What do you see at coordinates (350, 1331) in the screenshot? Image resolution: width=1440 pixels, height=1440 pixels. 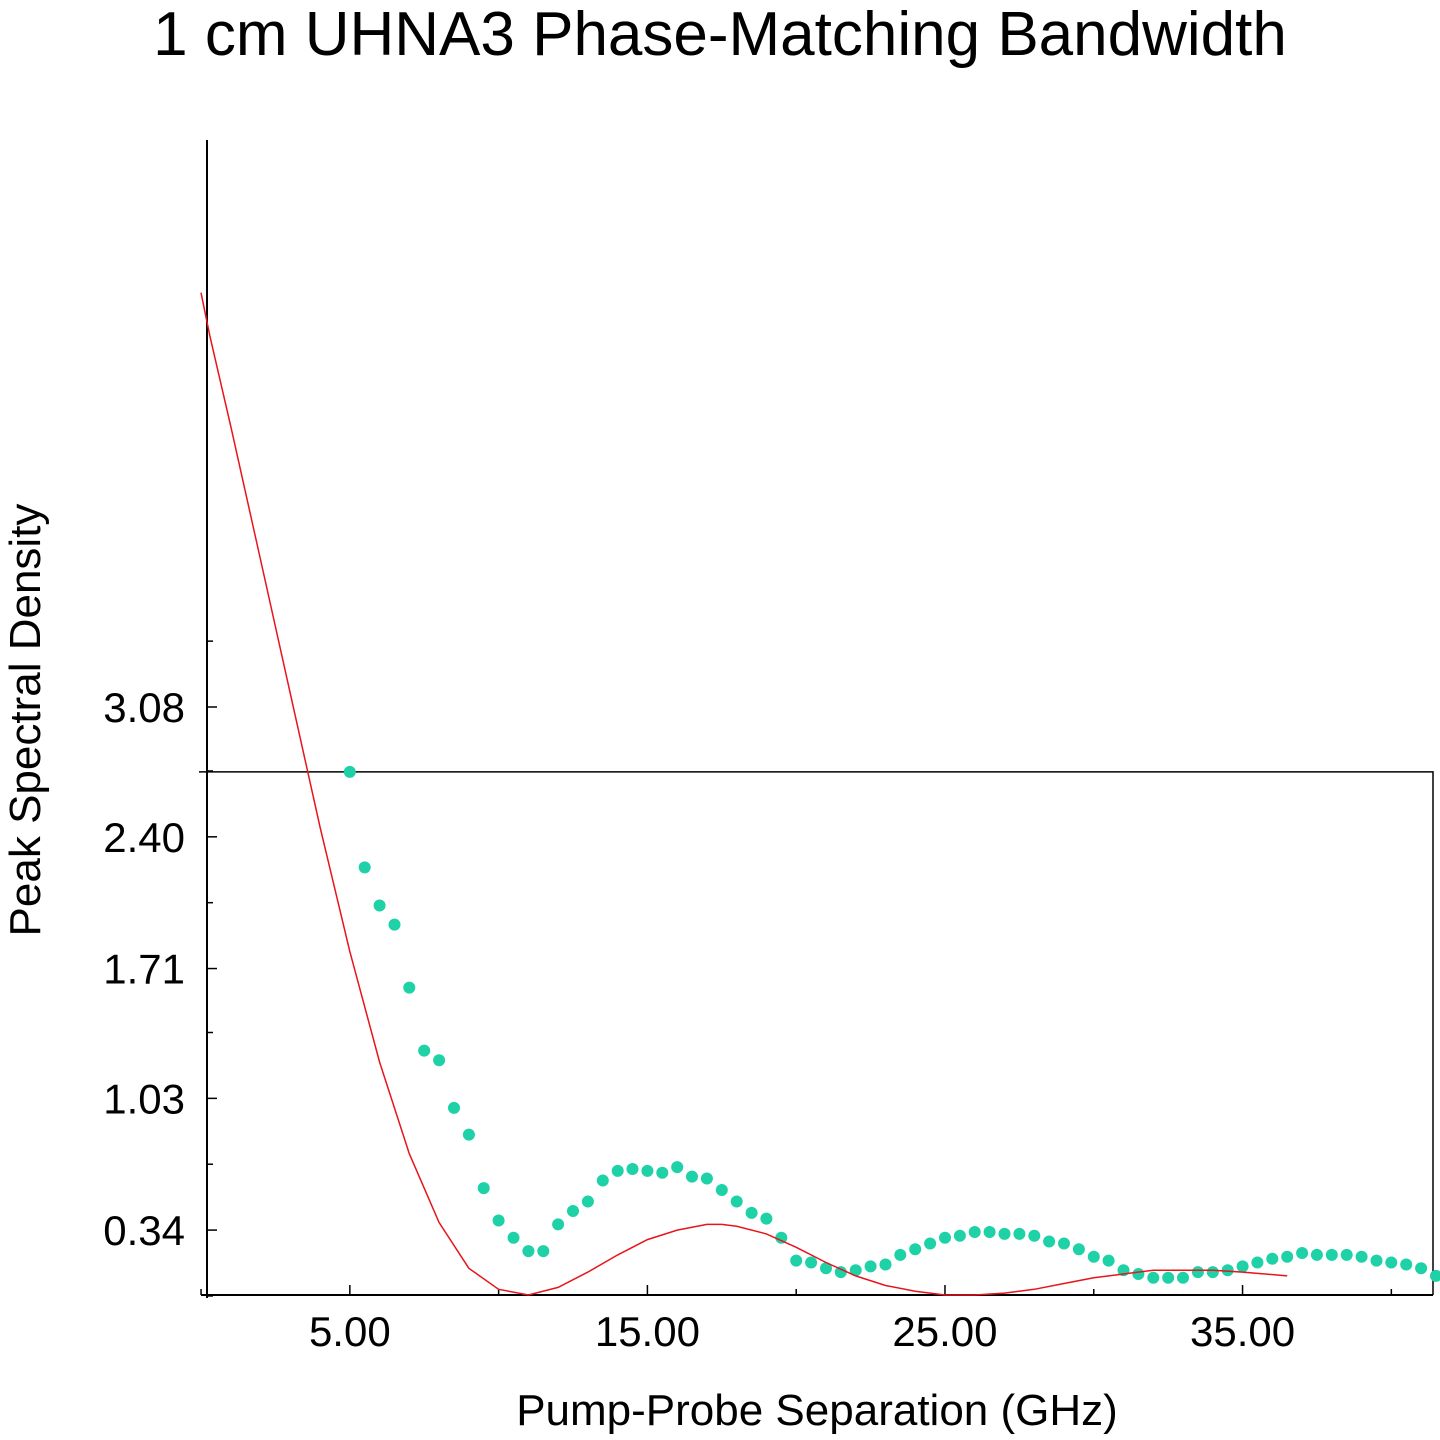 I see `x-tick-label: 5.00` at bounding box center [350, 1331].